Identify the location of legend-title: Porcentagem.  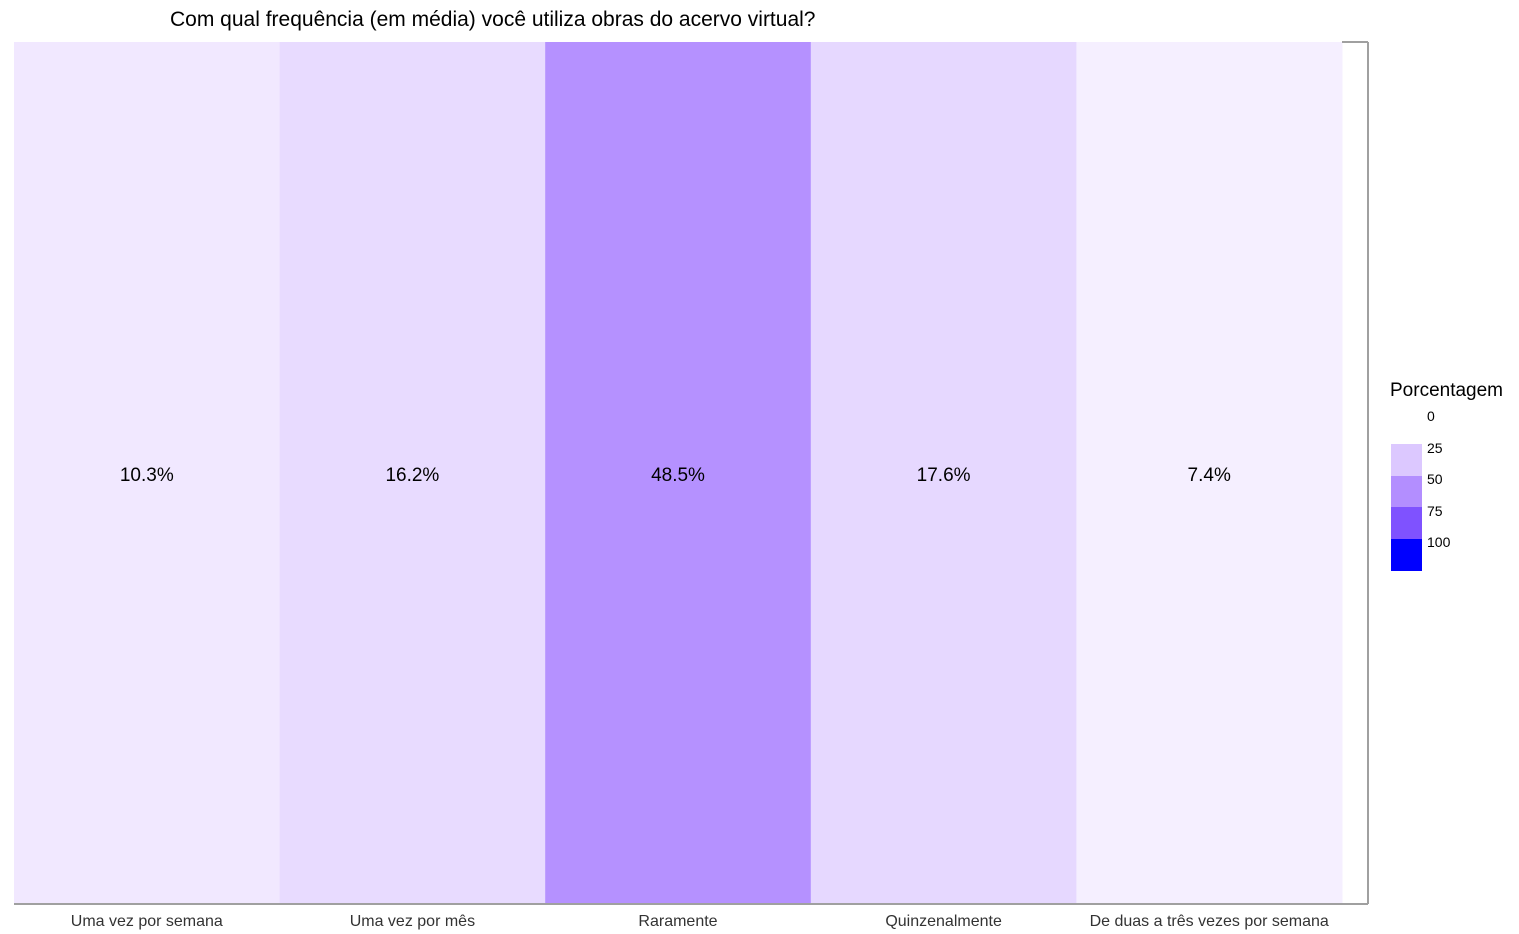
(1447, 390).